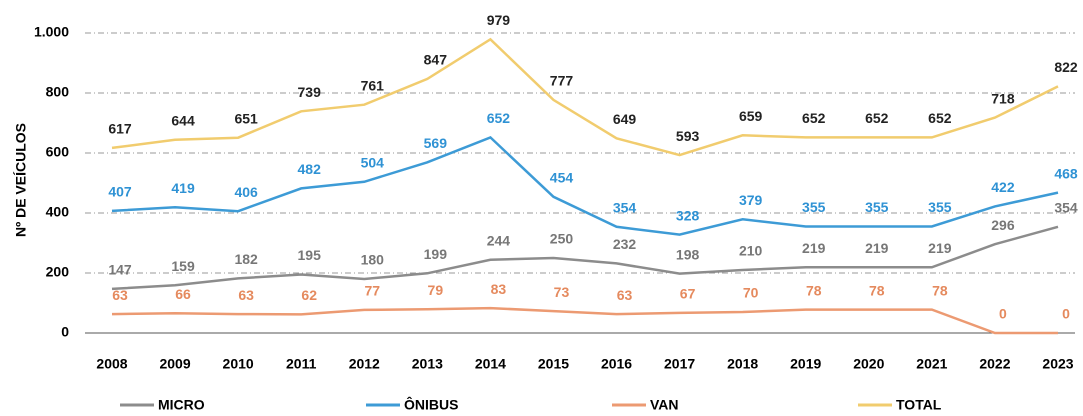 The image size is (1083, 416). I want to click on data-label: 147, so click(120, 270).